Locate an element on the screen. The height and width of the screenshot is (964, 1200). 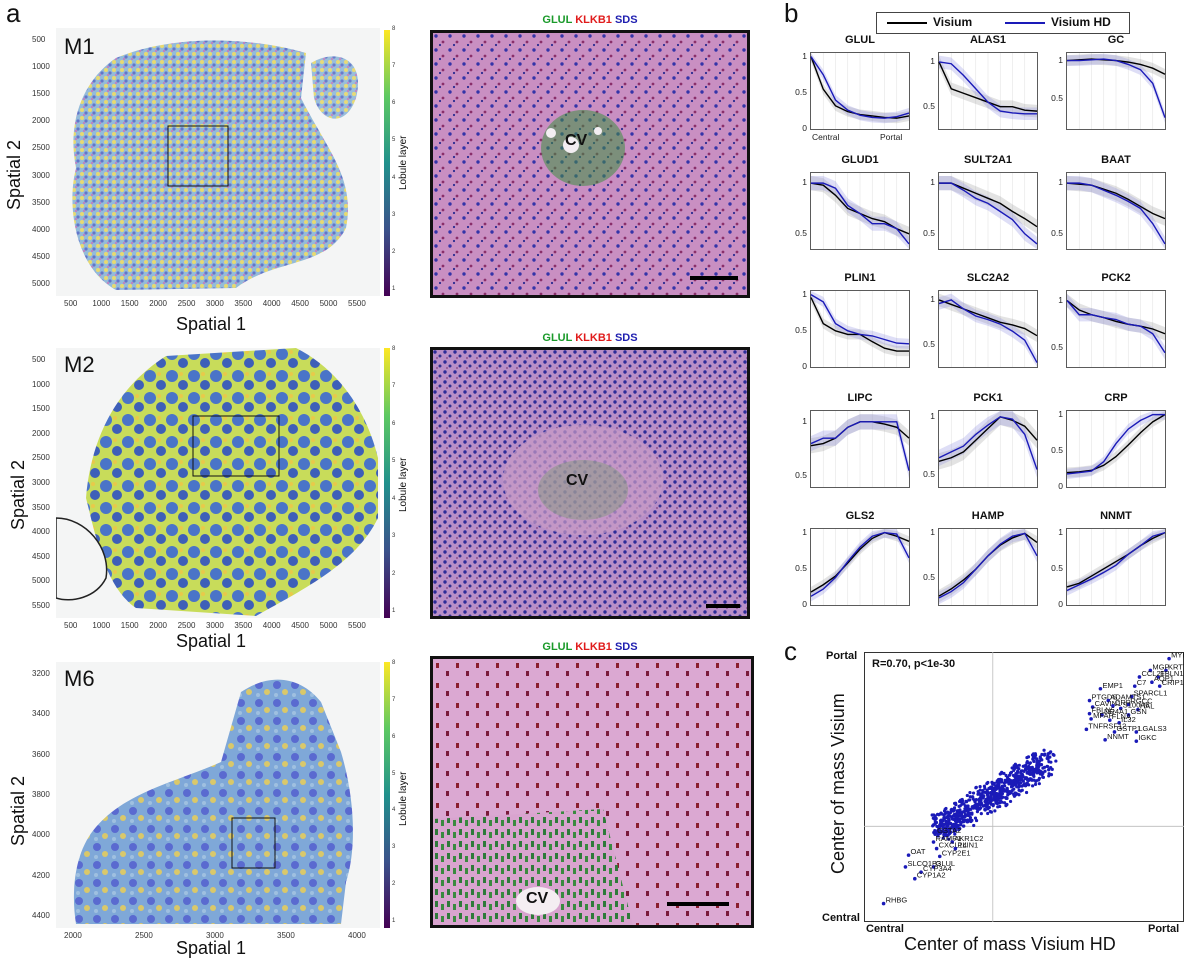
tissue-map-m6 is located at coordinates (218, 795).